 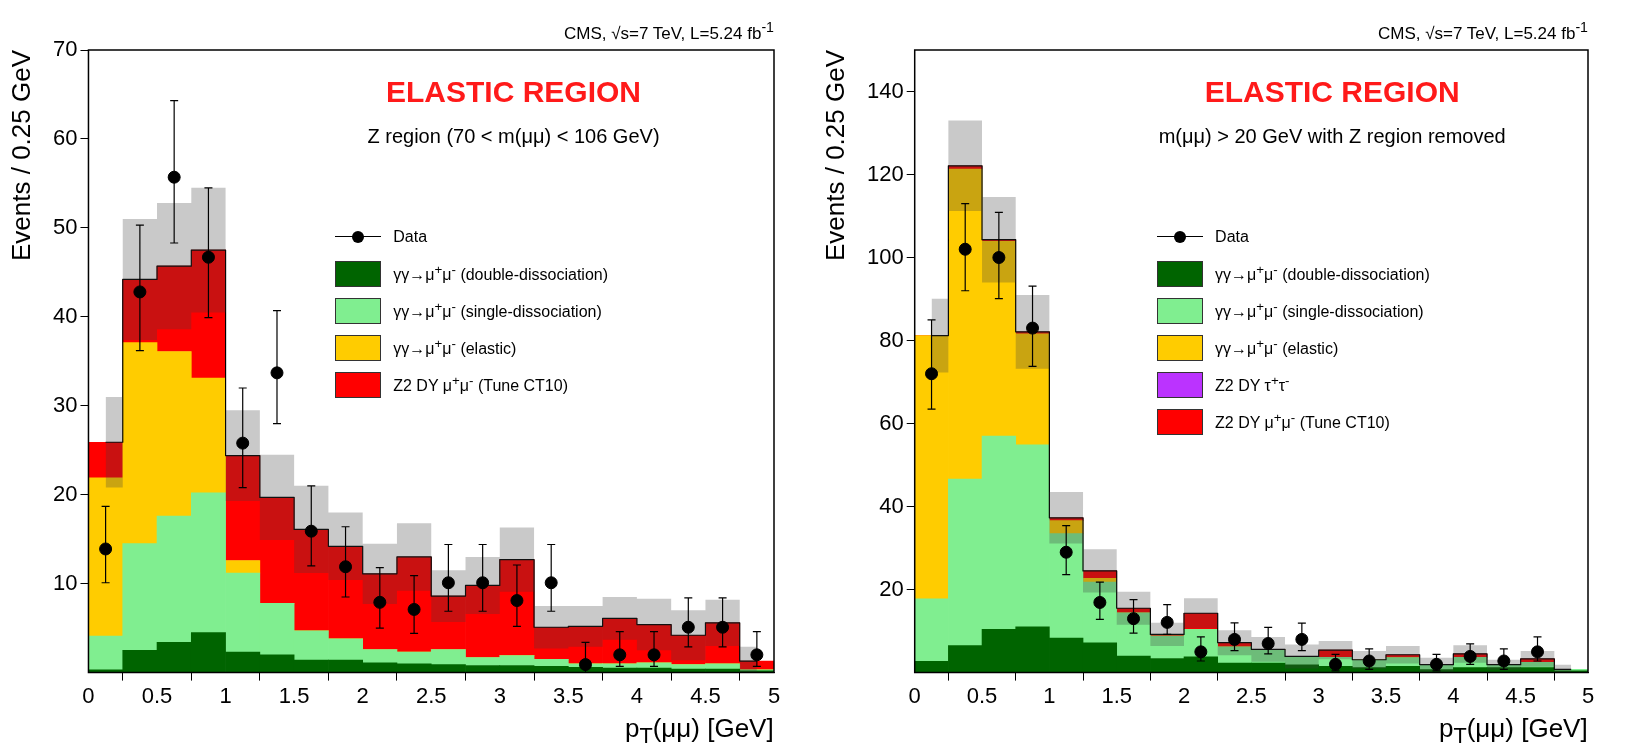 What do you see at coordinates (891, 339) in the screenshot?
I see `y-tick-label: 80` at bounding box center [891, 339].